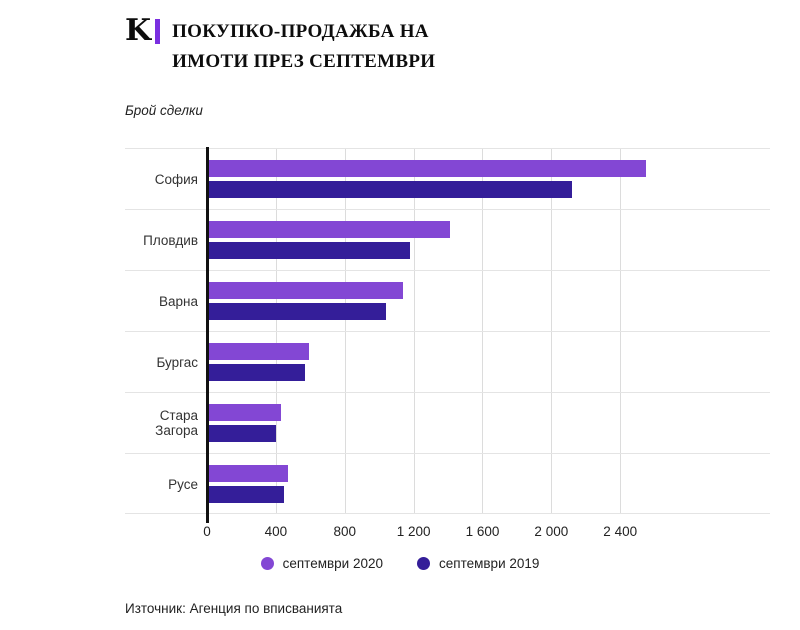 Image resolution: width=800 pixels, height=630 pixels. What do you see at coordinates (177, 362) in the screenshot?
I see `category-label: Бургас` at bounding box center [177, 362].